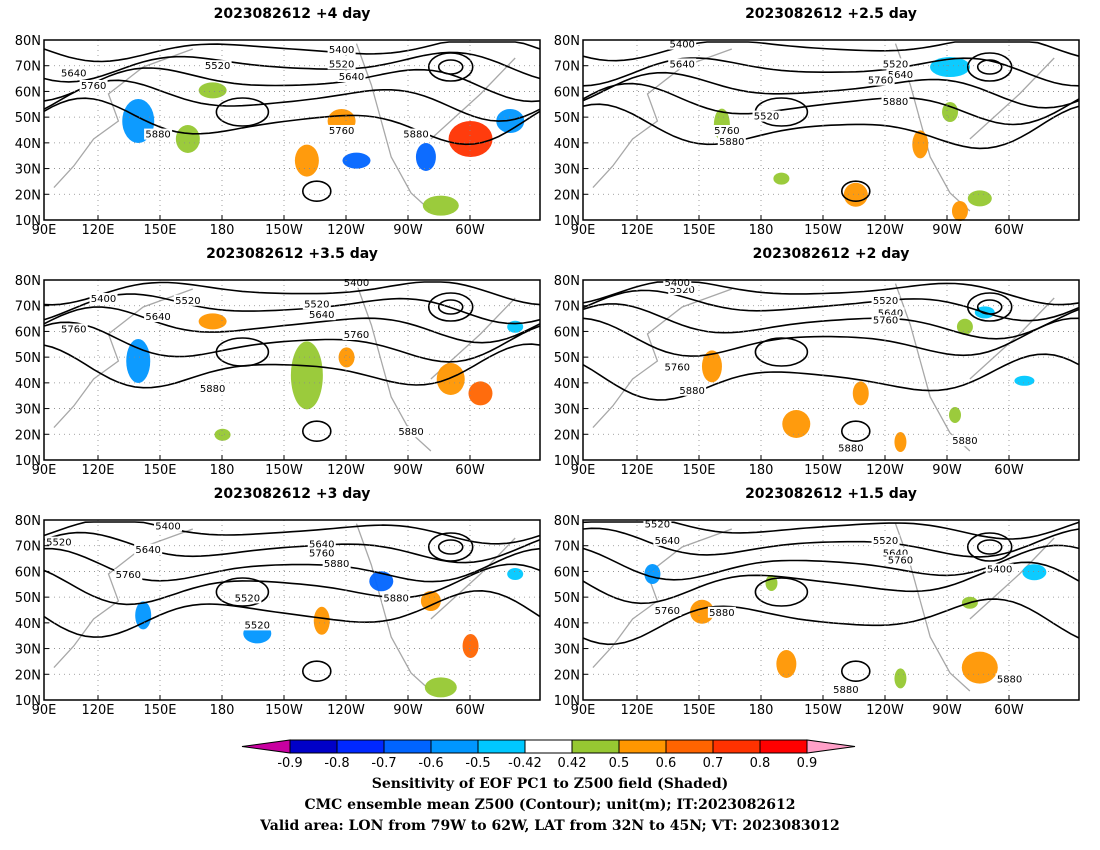 This screenshot has height=850, width=1100. I want to click on lat-tick-label: 50N, so click(28, 118).